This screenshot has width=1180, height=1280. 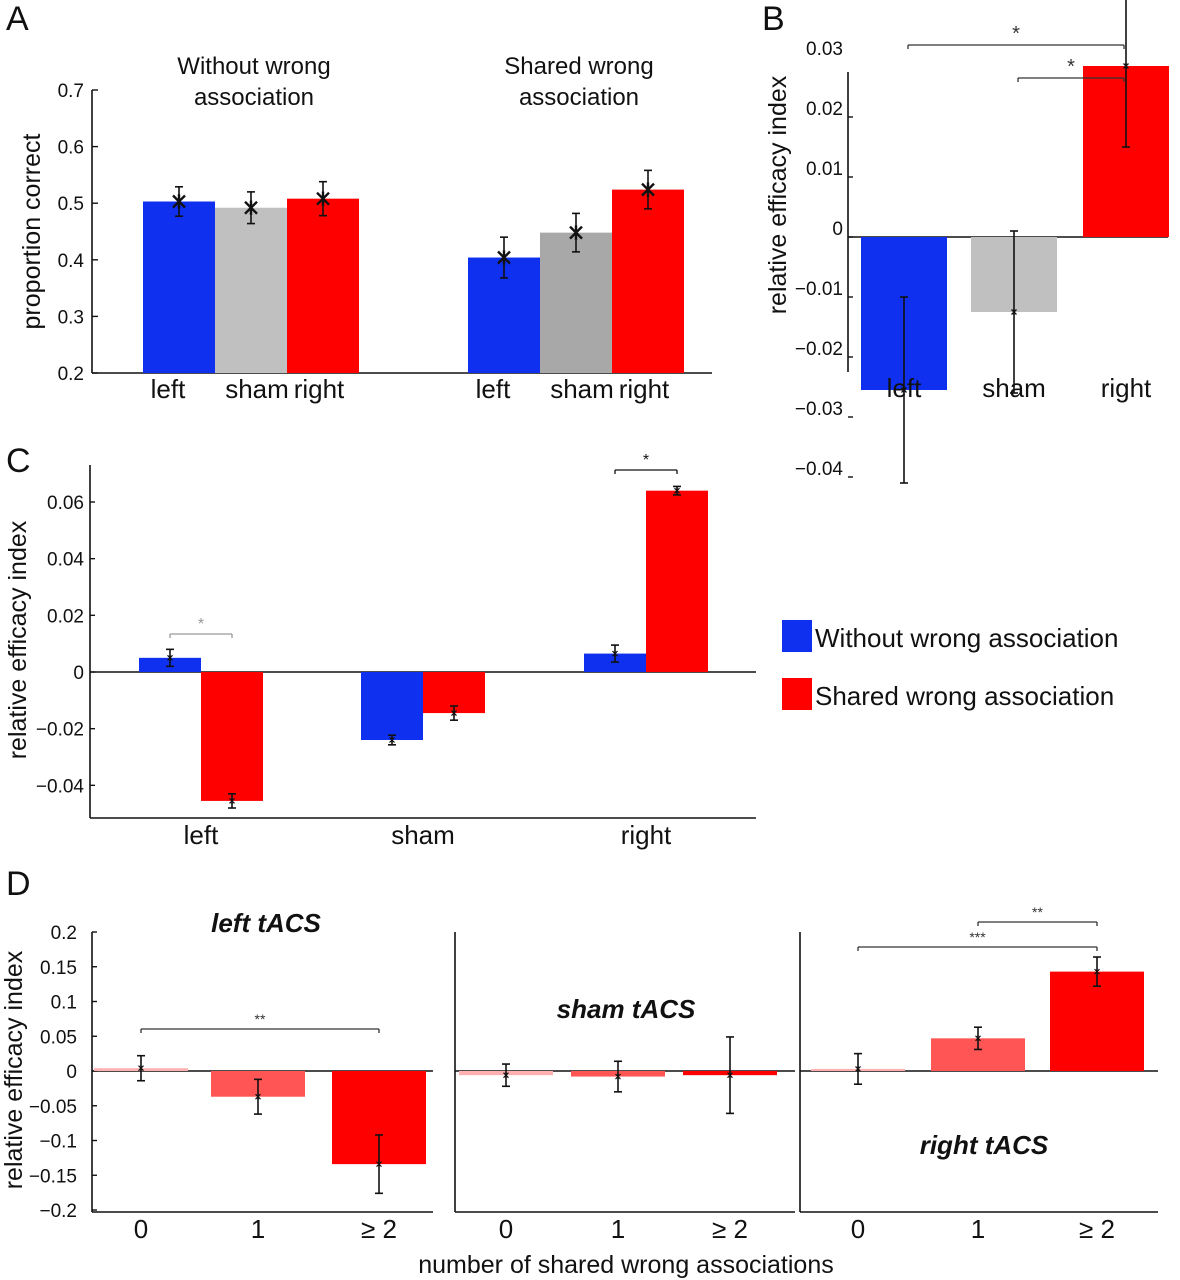 What do you see at coordinates (58, 1142) in the screenshot?
I see `y-tick-label: −0.1` at bounding box center [58, 1142].